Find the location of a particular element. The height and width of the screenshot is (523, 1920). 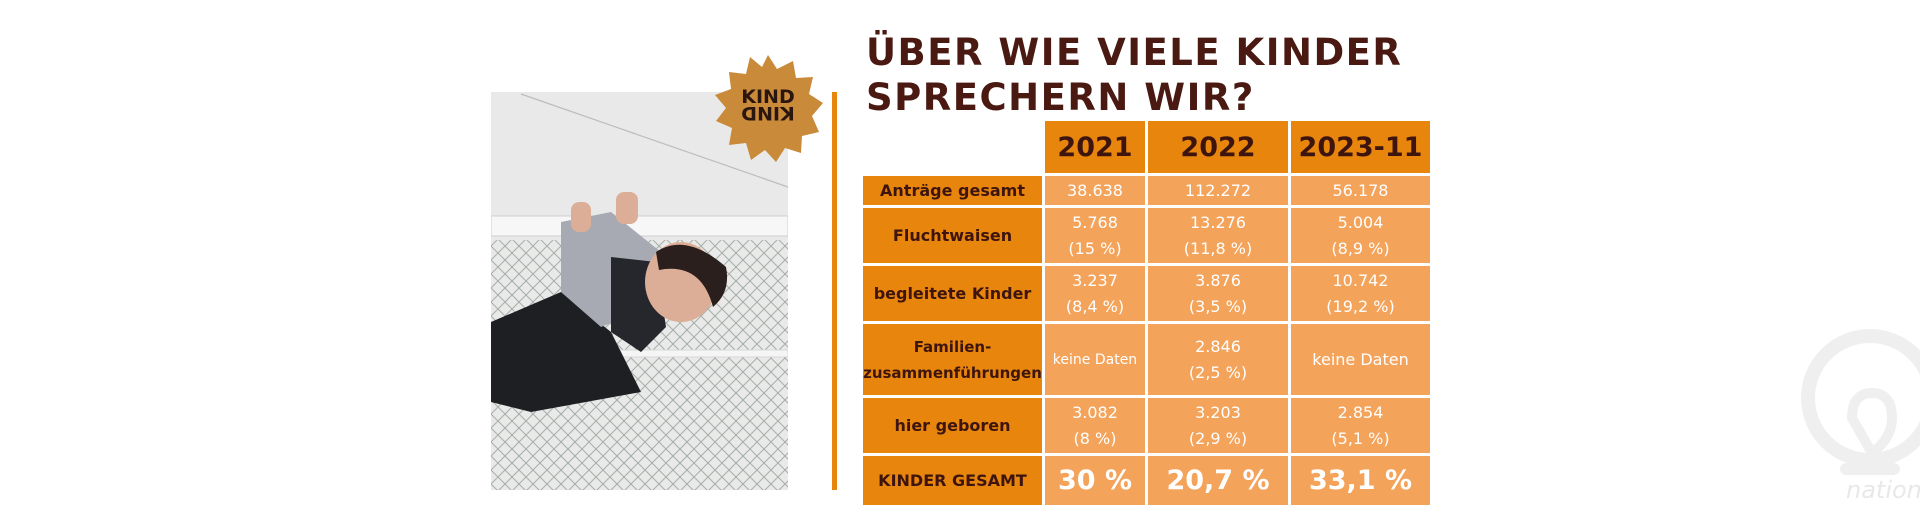

kind-badge: KIND KIND is located at coordinates (768, 108).